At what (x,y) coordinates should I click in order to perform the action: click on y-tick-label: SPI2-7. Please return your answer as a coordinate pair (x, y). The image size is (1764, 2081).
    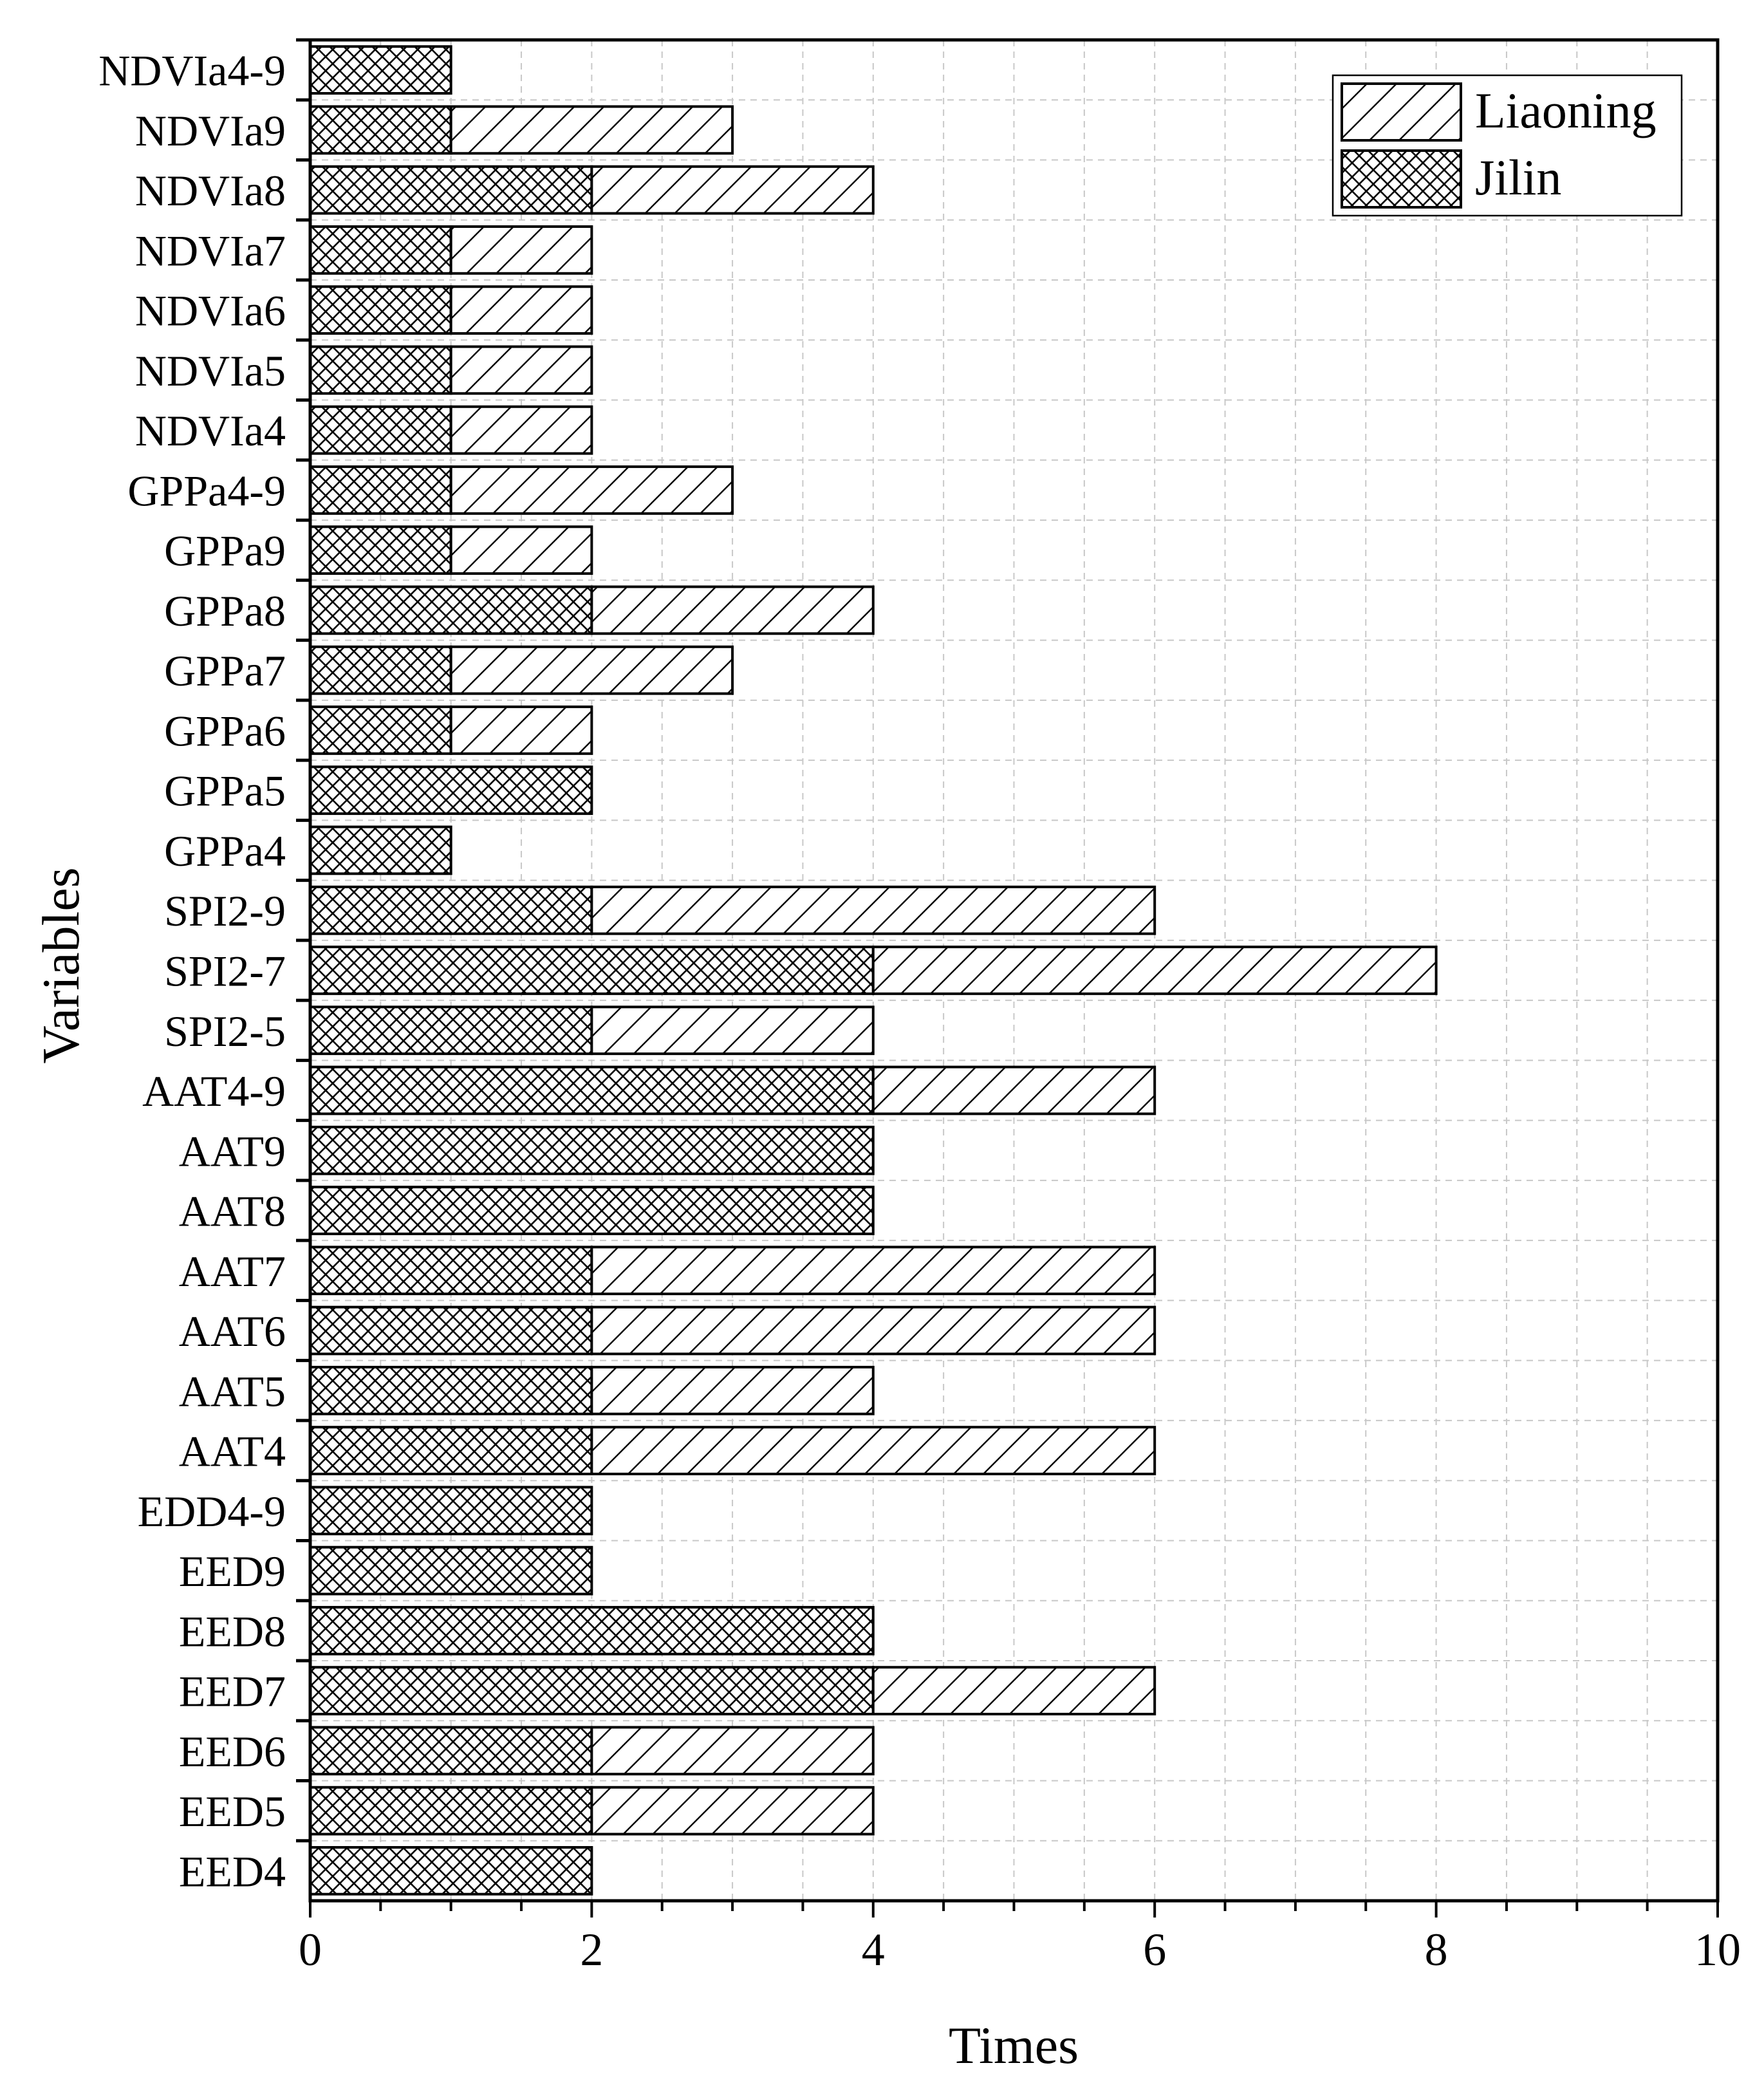
    Looking at the image, I should click on (225, 971).